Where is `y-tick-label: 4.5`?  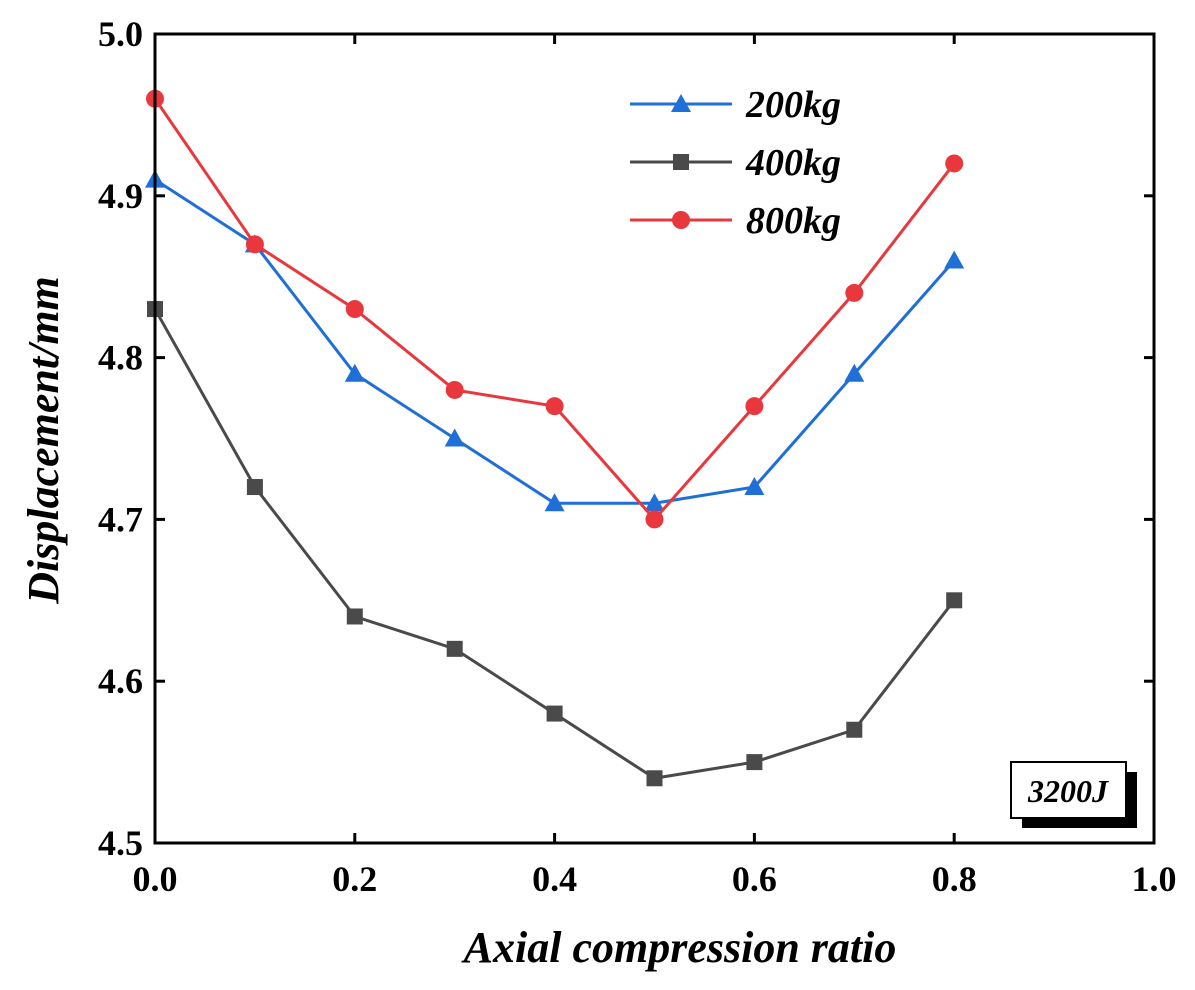
y-tick-label: 4.5 is located at coordinates (120, 843).